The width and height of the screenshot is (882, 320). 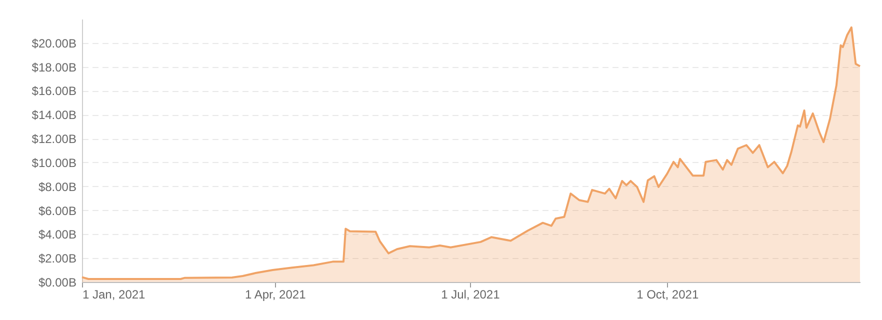 I want to click on y-tick-label: $0.00B, so click(x=57, y=283).